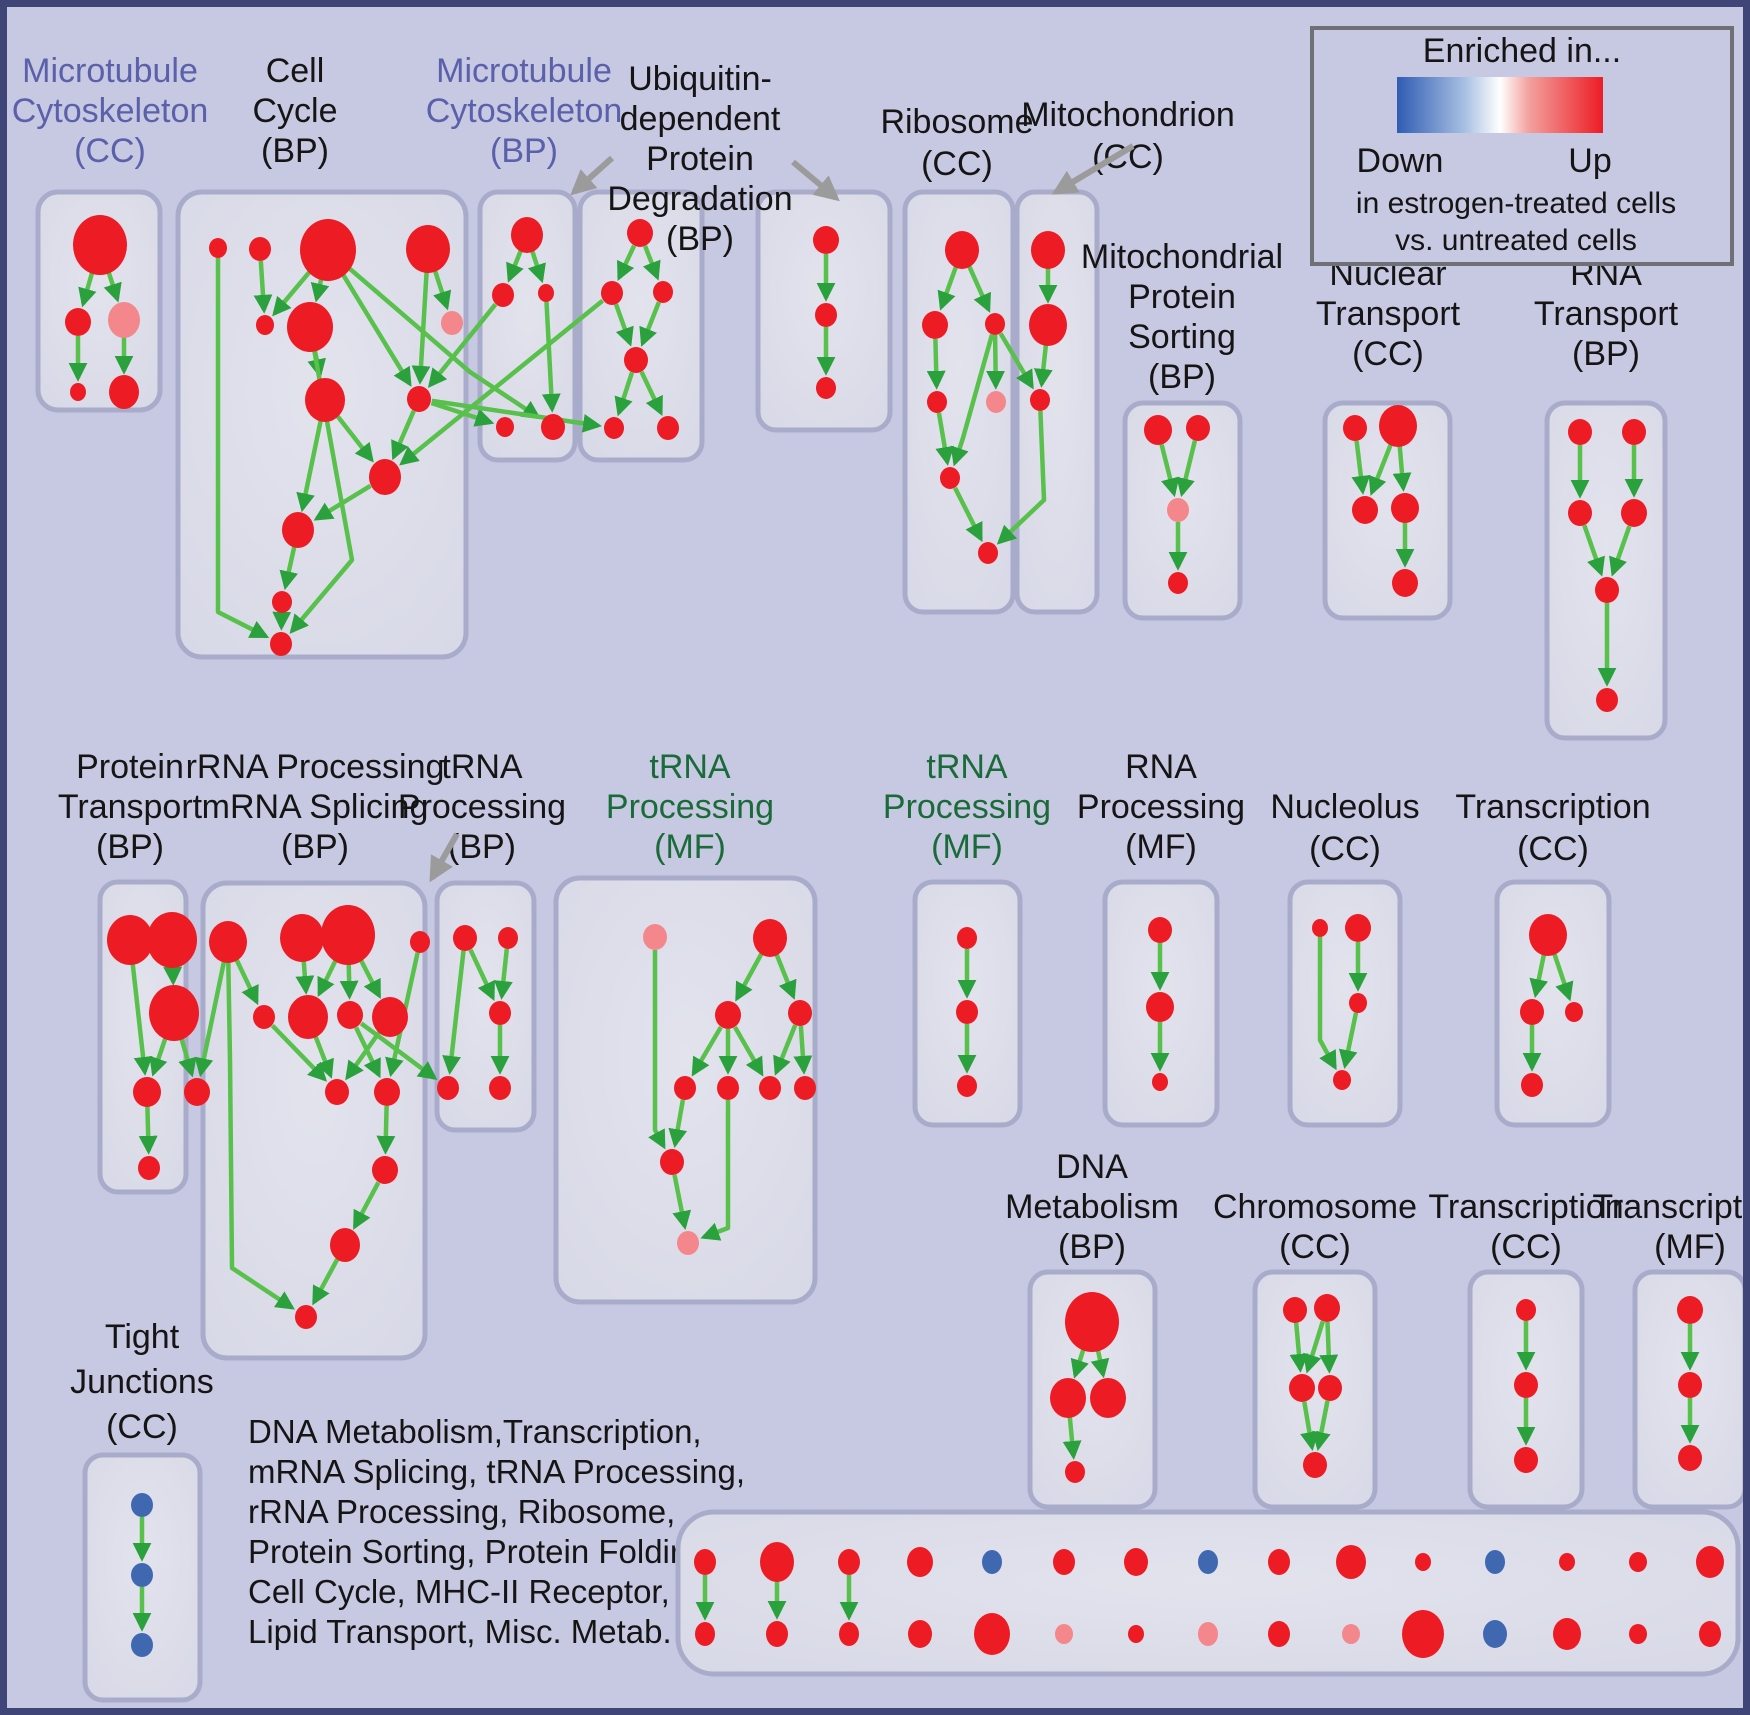 The image size is (1750, 1715). I want to click on annotation-arrow, so click(592, 175).